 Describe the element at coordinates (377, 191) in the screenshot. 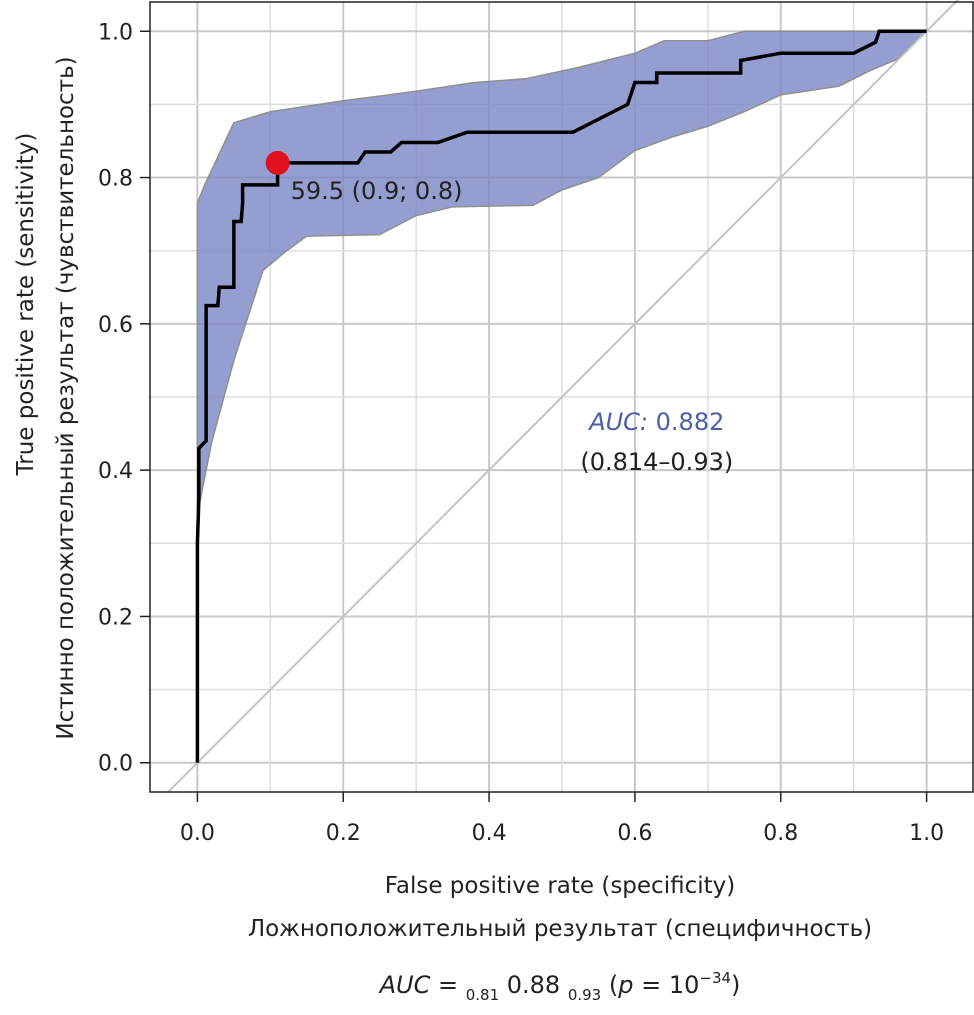

I see `cutoff-point-label: 59.5 (0.9; 0.8)` at that location.